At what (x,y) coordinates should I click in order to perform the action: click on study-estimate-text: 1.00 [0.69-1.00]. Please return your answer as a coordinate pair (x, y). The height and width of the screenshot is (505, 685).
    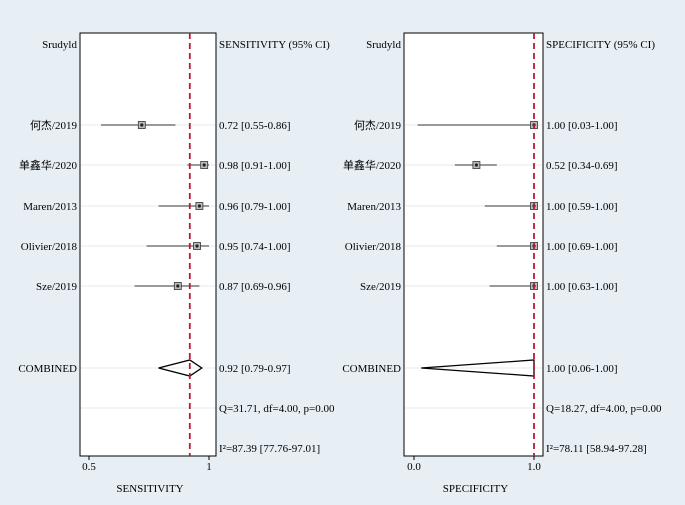
    Looking at the image, I should click on (582, 247).